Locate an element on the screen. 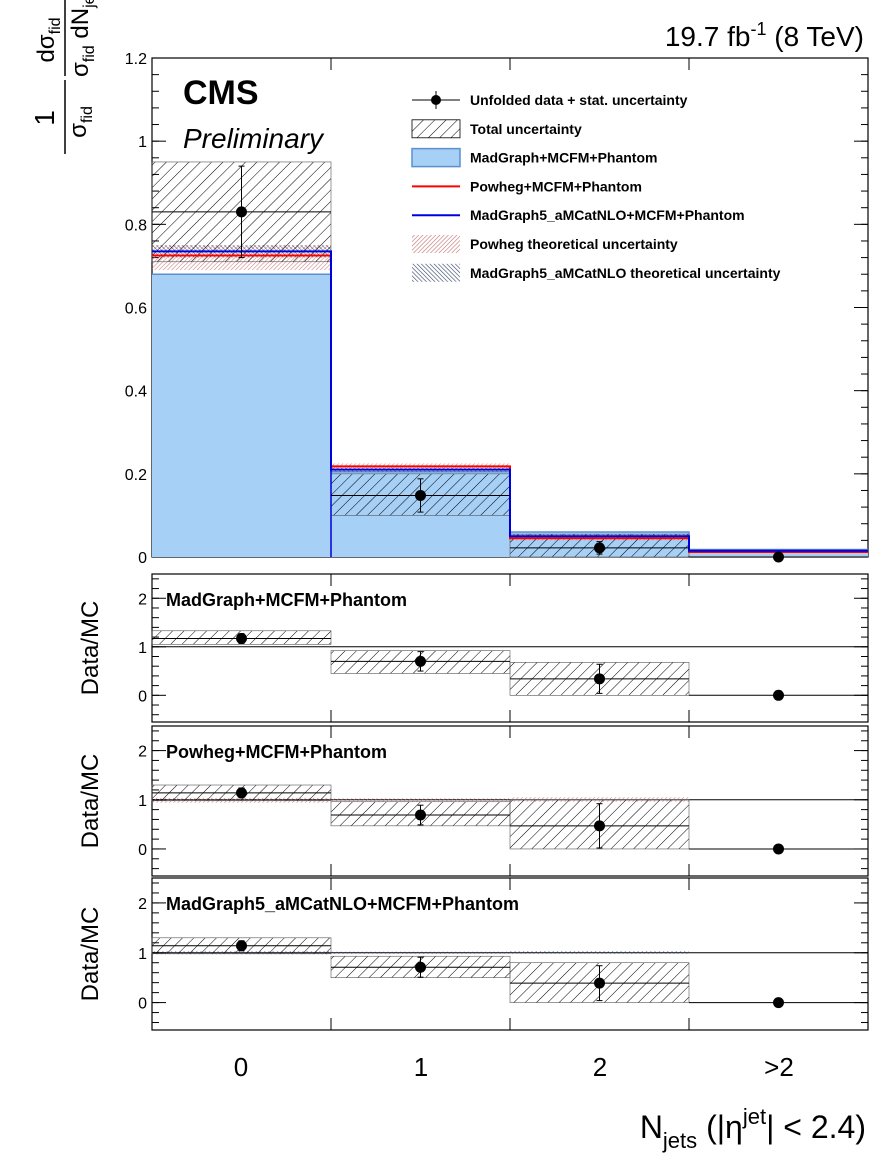 The image size is (896, 1172). legend-label-madgraph: MadGraph+MCFM+Phantom is located at coordinates (563, 158).